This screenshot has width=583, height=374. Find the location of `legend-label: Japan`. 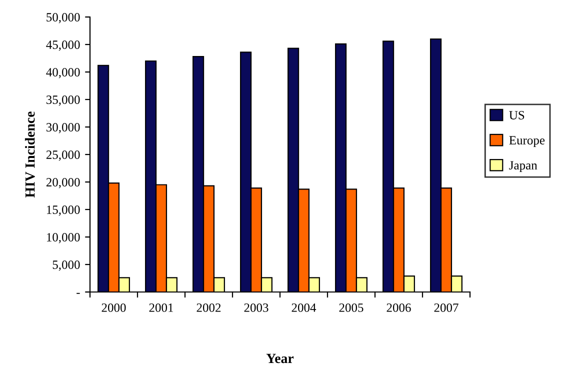

legend-label: Japan is located at coordinates (523, 166).